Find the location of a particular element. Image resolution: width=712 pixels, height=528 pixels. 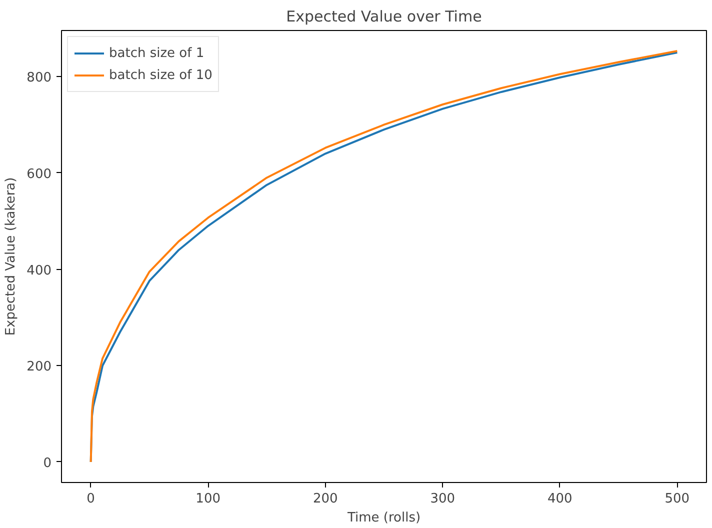

y-tick-label: 400 is located at coordinates (39, 270).